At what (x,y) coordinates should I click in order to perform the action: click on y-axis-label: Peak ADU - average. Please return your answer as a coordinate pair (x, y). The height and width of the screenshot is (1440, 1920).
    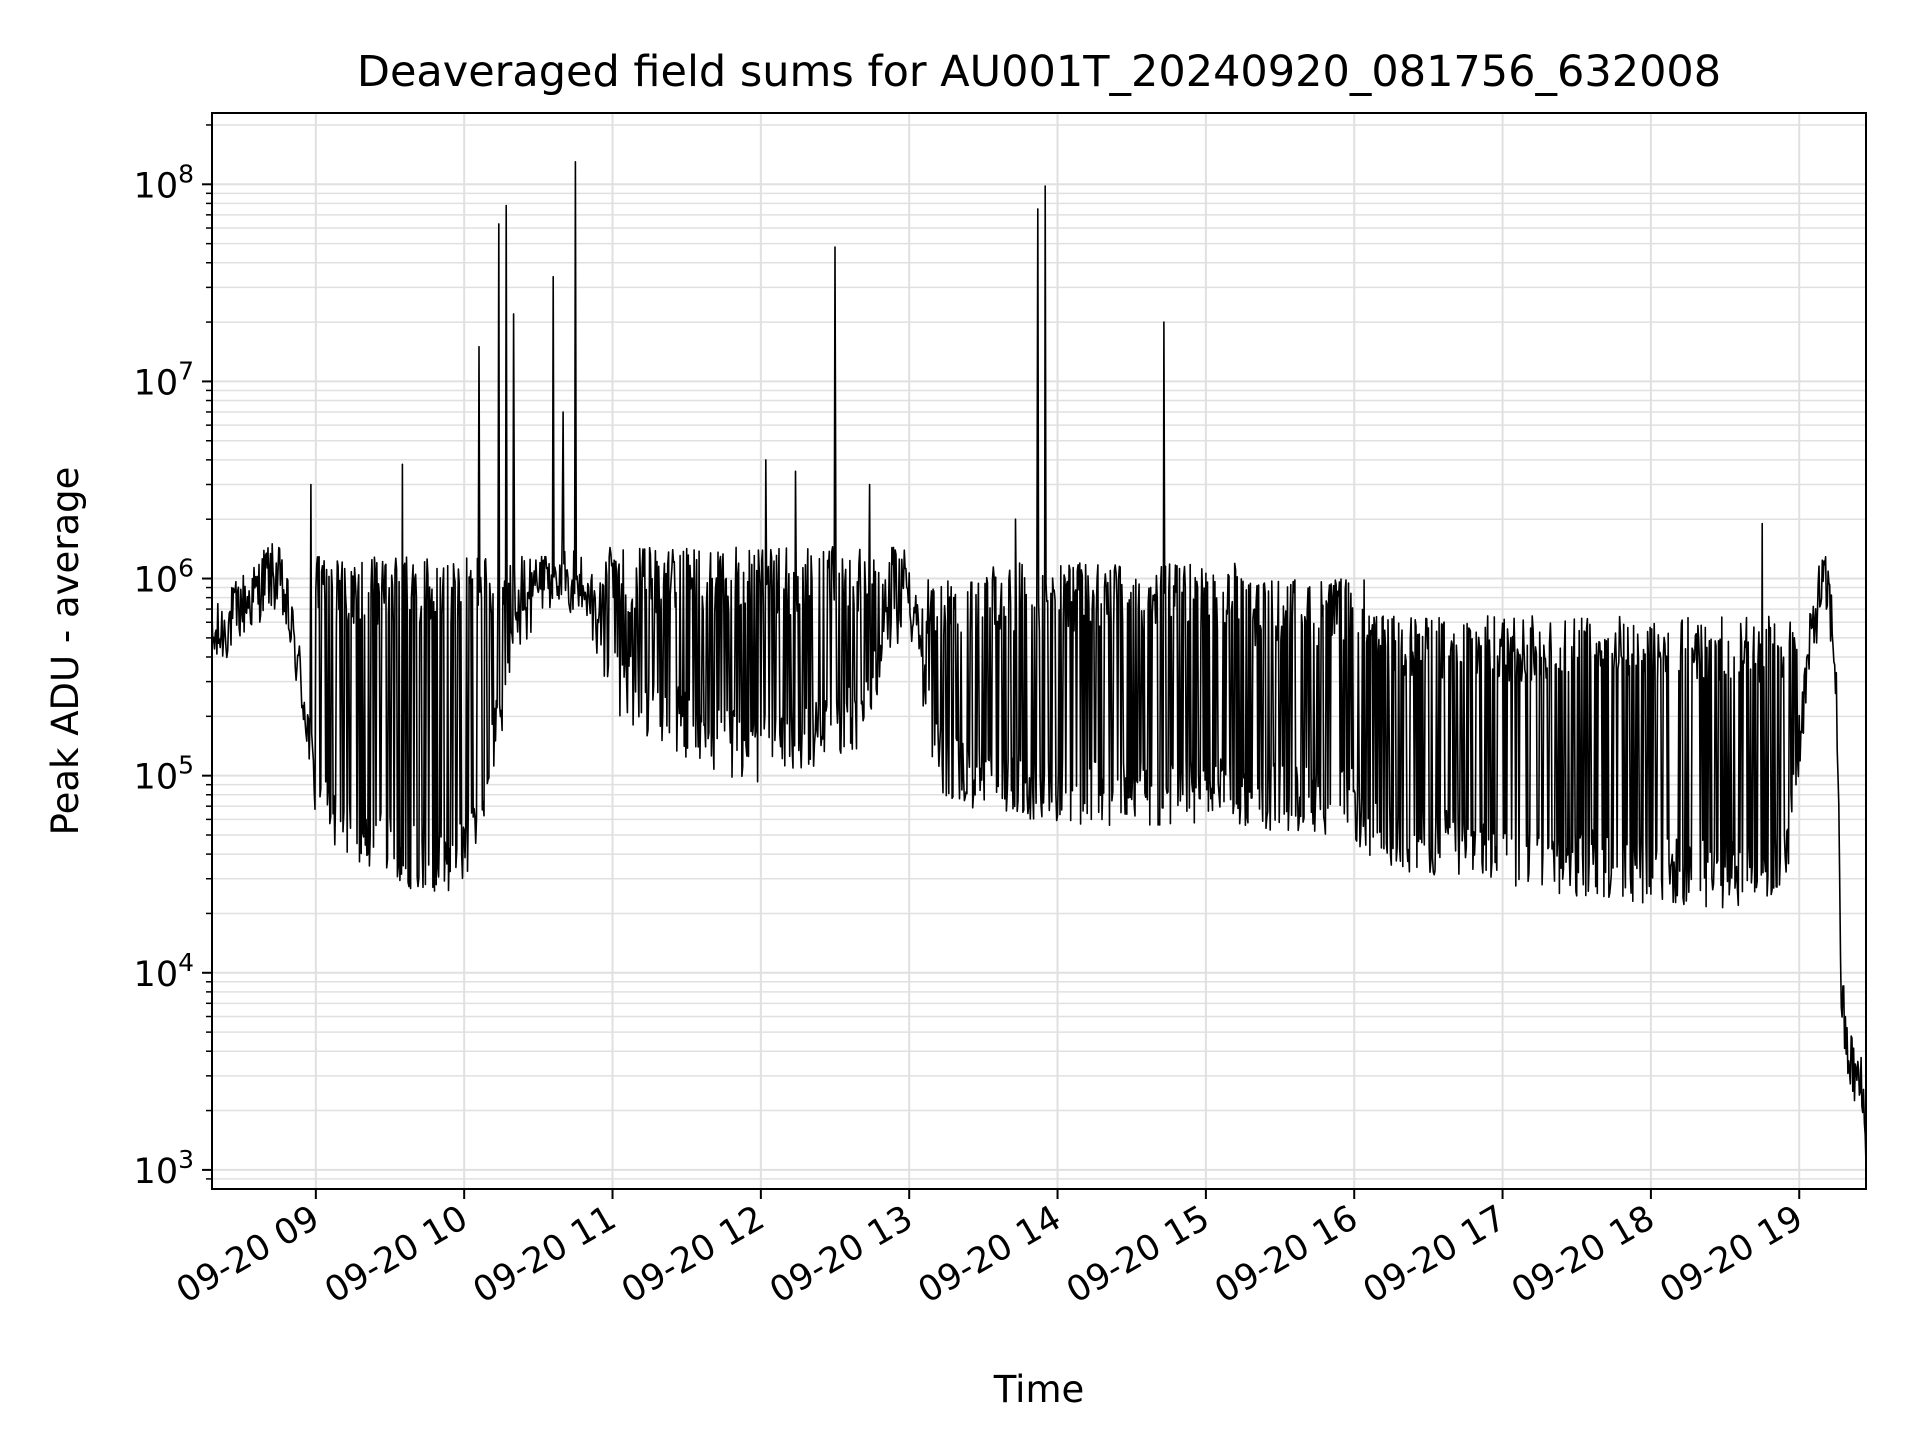
    Looking at the image, I should click on (65, 651).